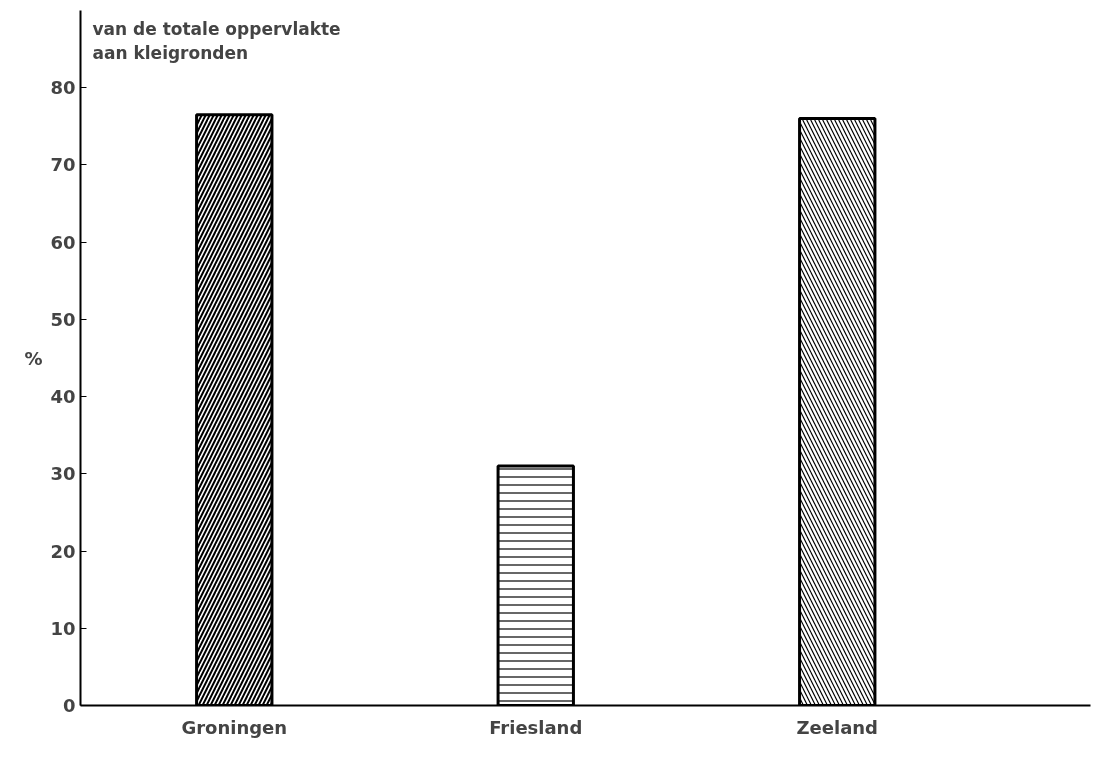 The width and height of the screenshot is (1114, 757). What do you see at coordinates (63, 319) in the screenshot?
I see `y-tick-label: 50` at bounding box center [63, 319].